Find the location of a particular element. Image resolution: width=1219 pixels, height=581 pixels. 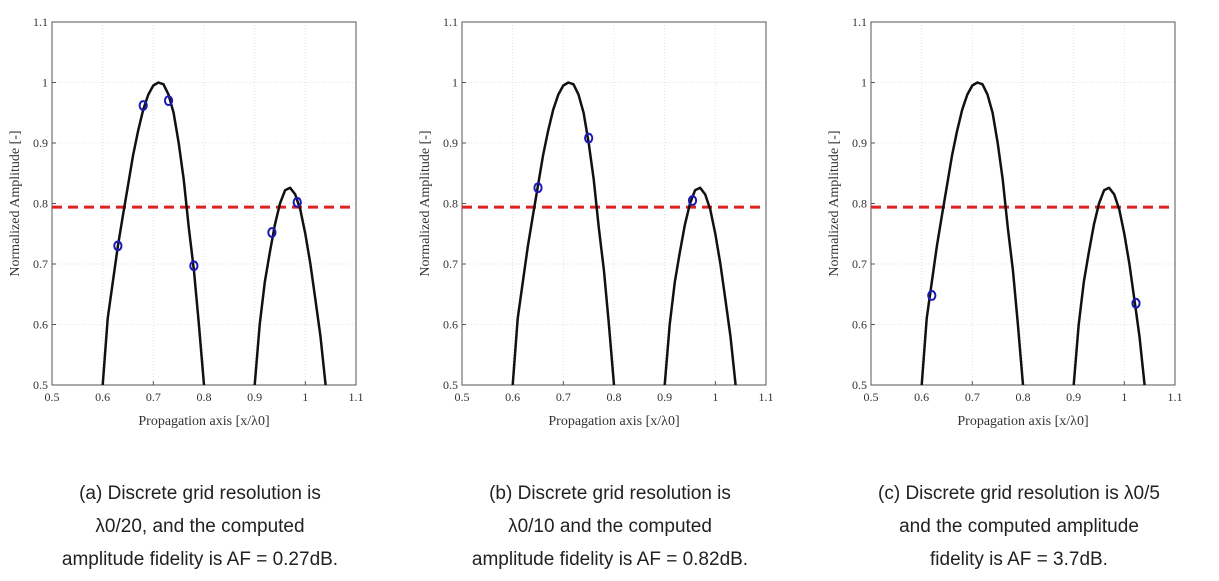

caption-c-line-1: (c) Discrete grid resolution is λ0/5 is located at coordinates (1019, 493).